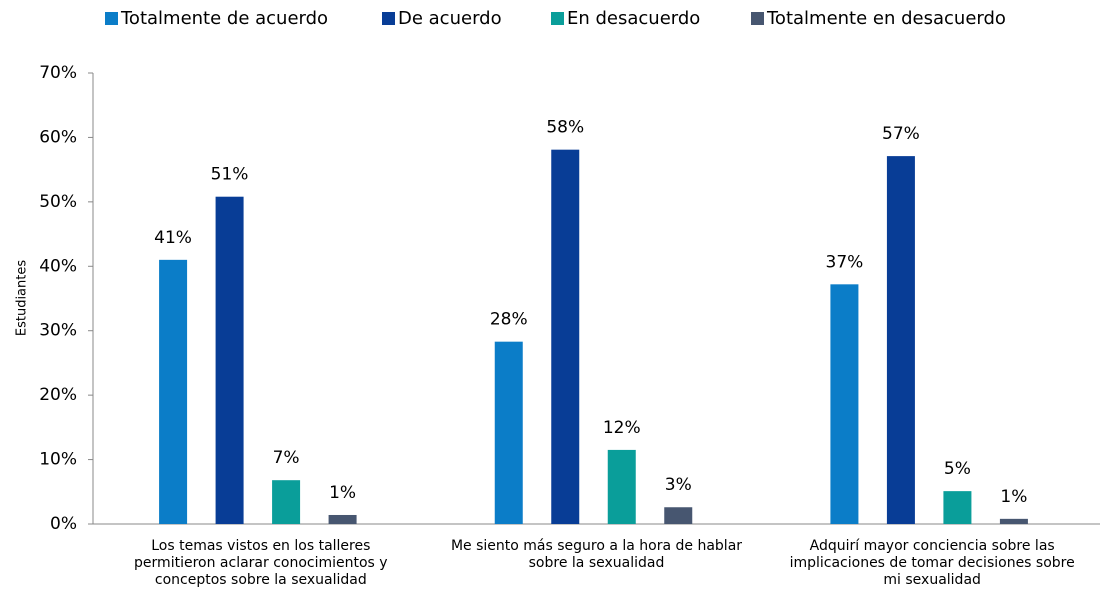 This screenshot has width=1109, height=594. What do you see at coordinates (58, 395) in the screenshot?
I see `y-tick-label: 20%` at bounding box center [58, 395].